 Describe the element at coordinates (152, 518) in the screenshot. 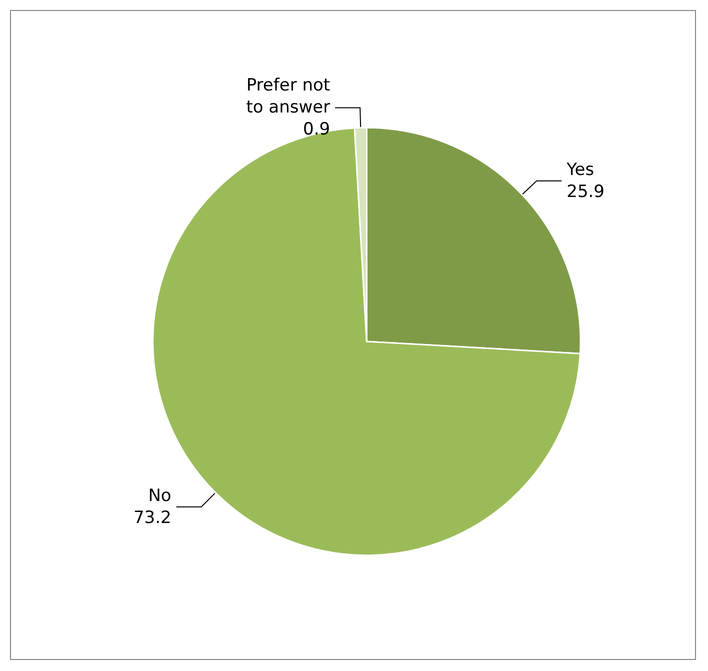

I see `data-label: 73.2` at that location.